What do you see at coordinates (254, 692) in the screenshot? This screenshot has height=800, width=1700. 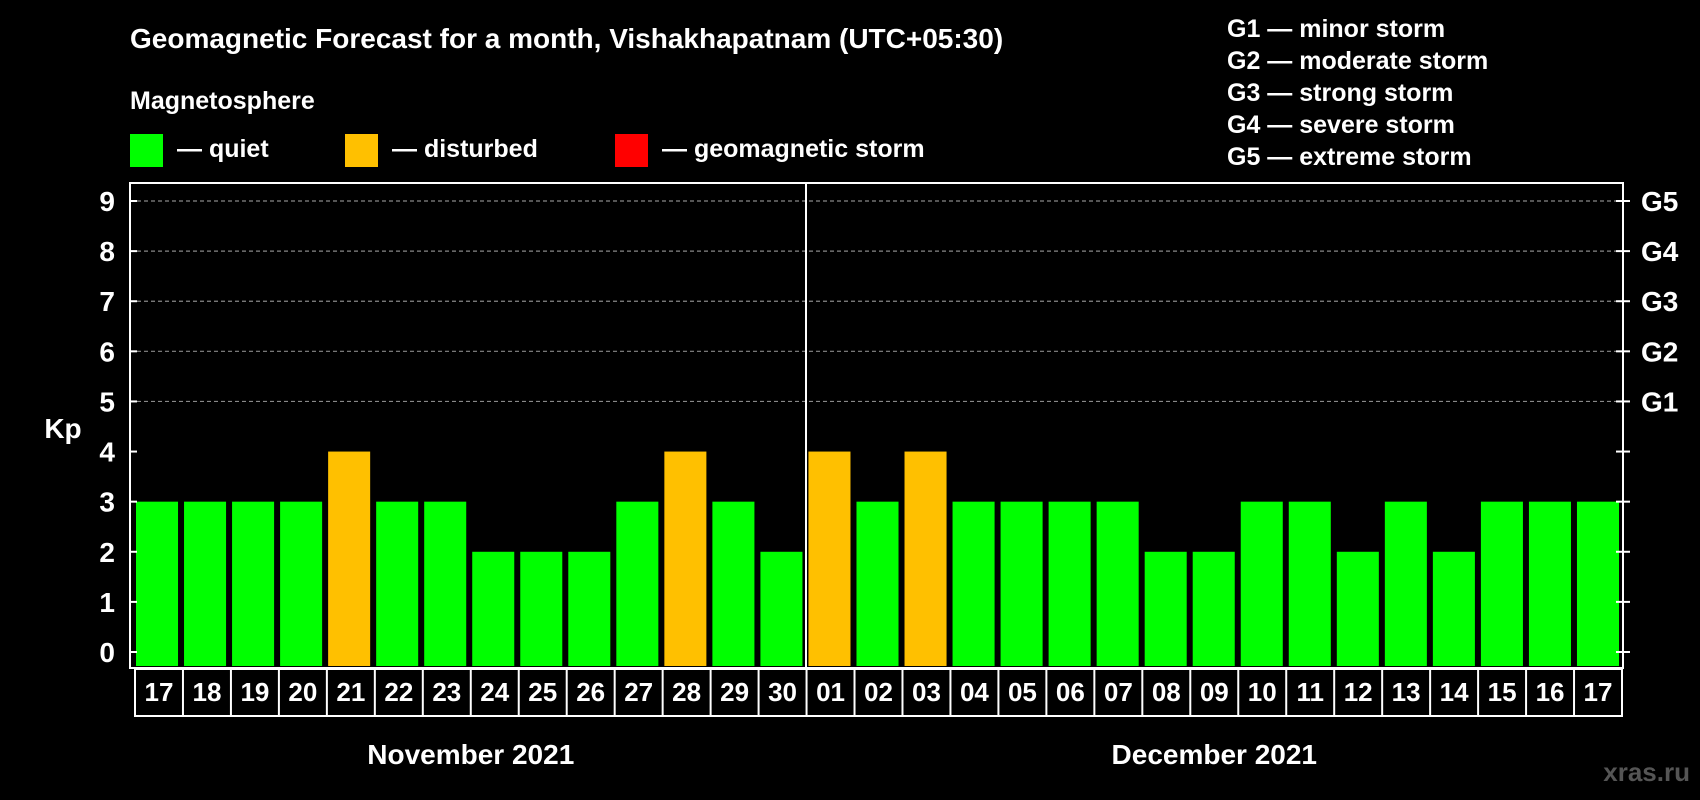 I see `x-tick-label-2: 19` at bounding box center [254, 692].